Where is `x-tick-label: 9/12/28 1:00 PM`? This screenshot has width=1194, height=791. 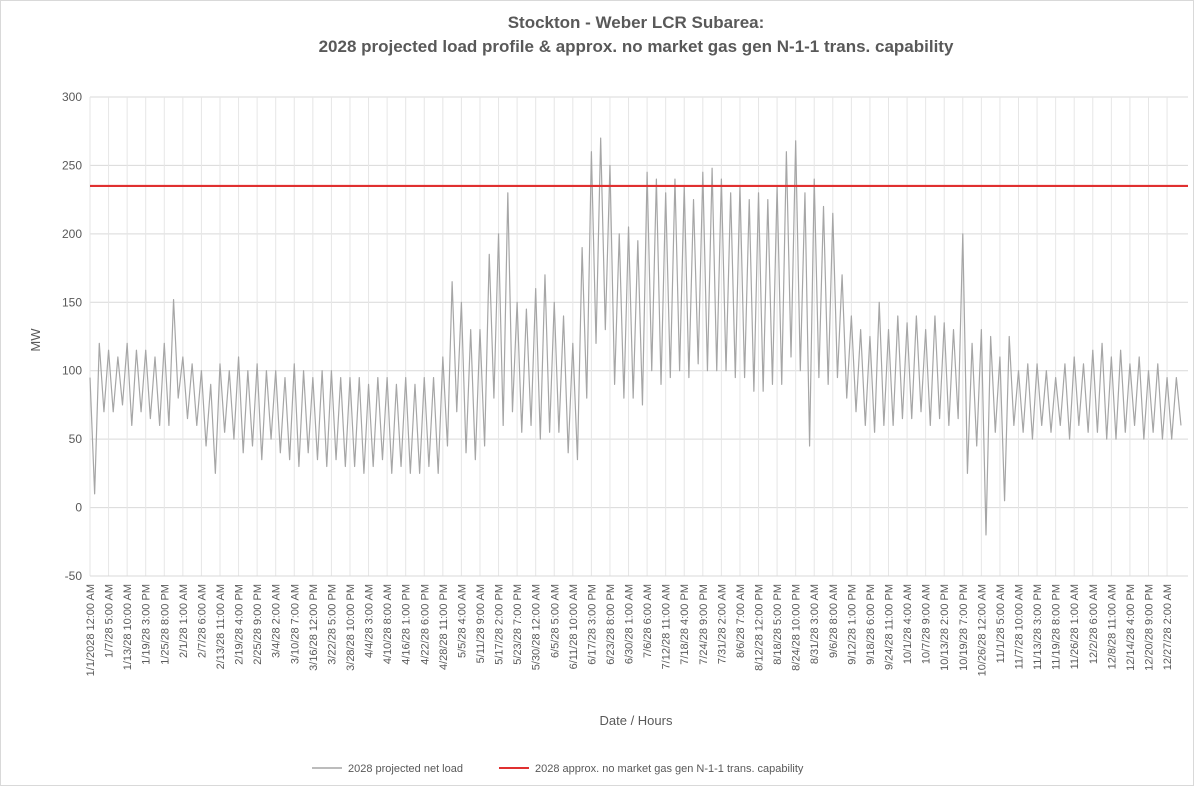 x-tick-label: 9/12/28 1:00 PM is located at coordinates (852, 624).